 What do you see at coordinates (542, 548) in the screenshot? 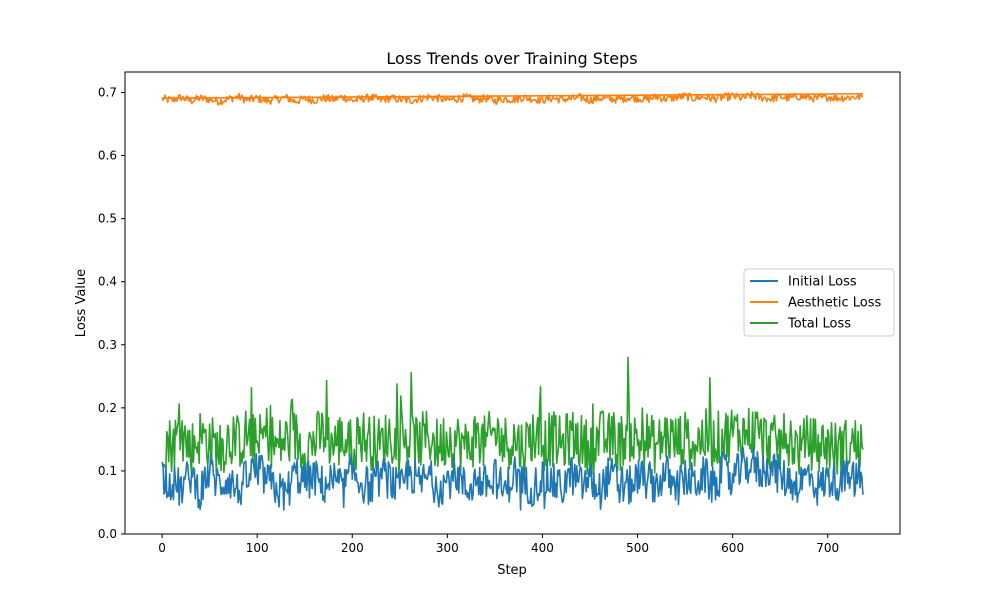
I see `x-tick-label: 400` at bounding box center [542, 548].